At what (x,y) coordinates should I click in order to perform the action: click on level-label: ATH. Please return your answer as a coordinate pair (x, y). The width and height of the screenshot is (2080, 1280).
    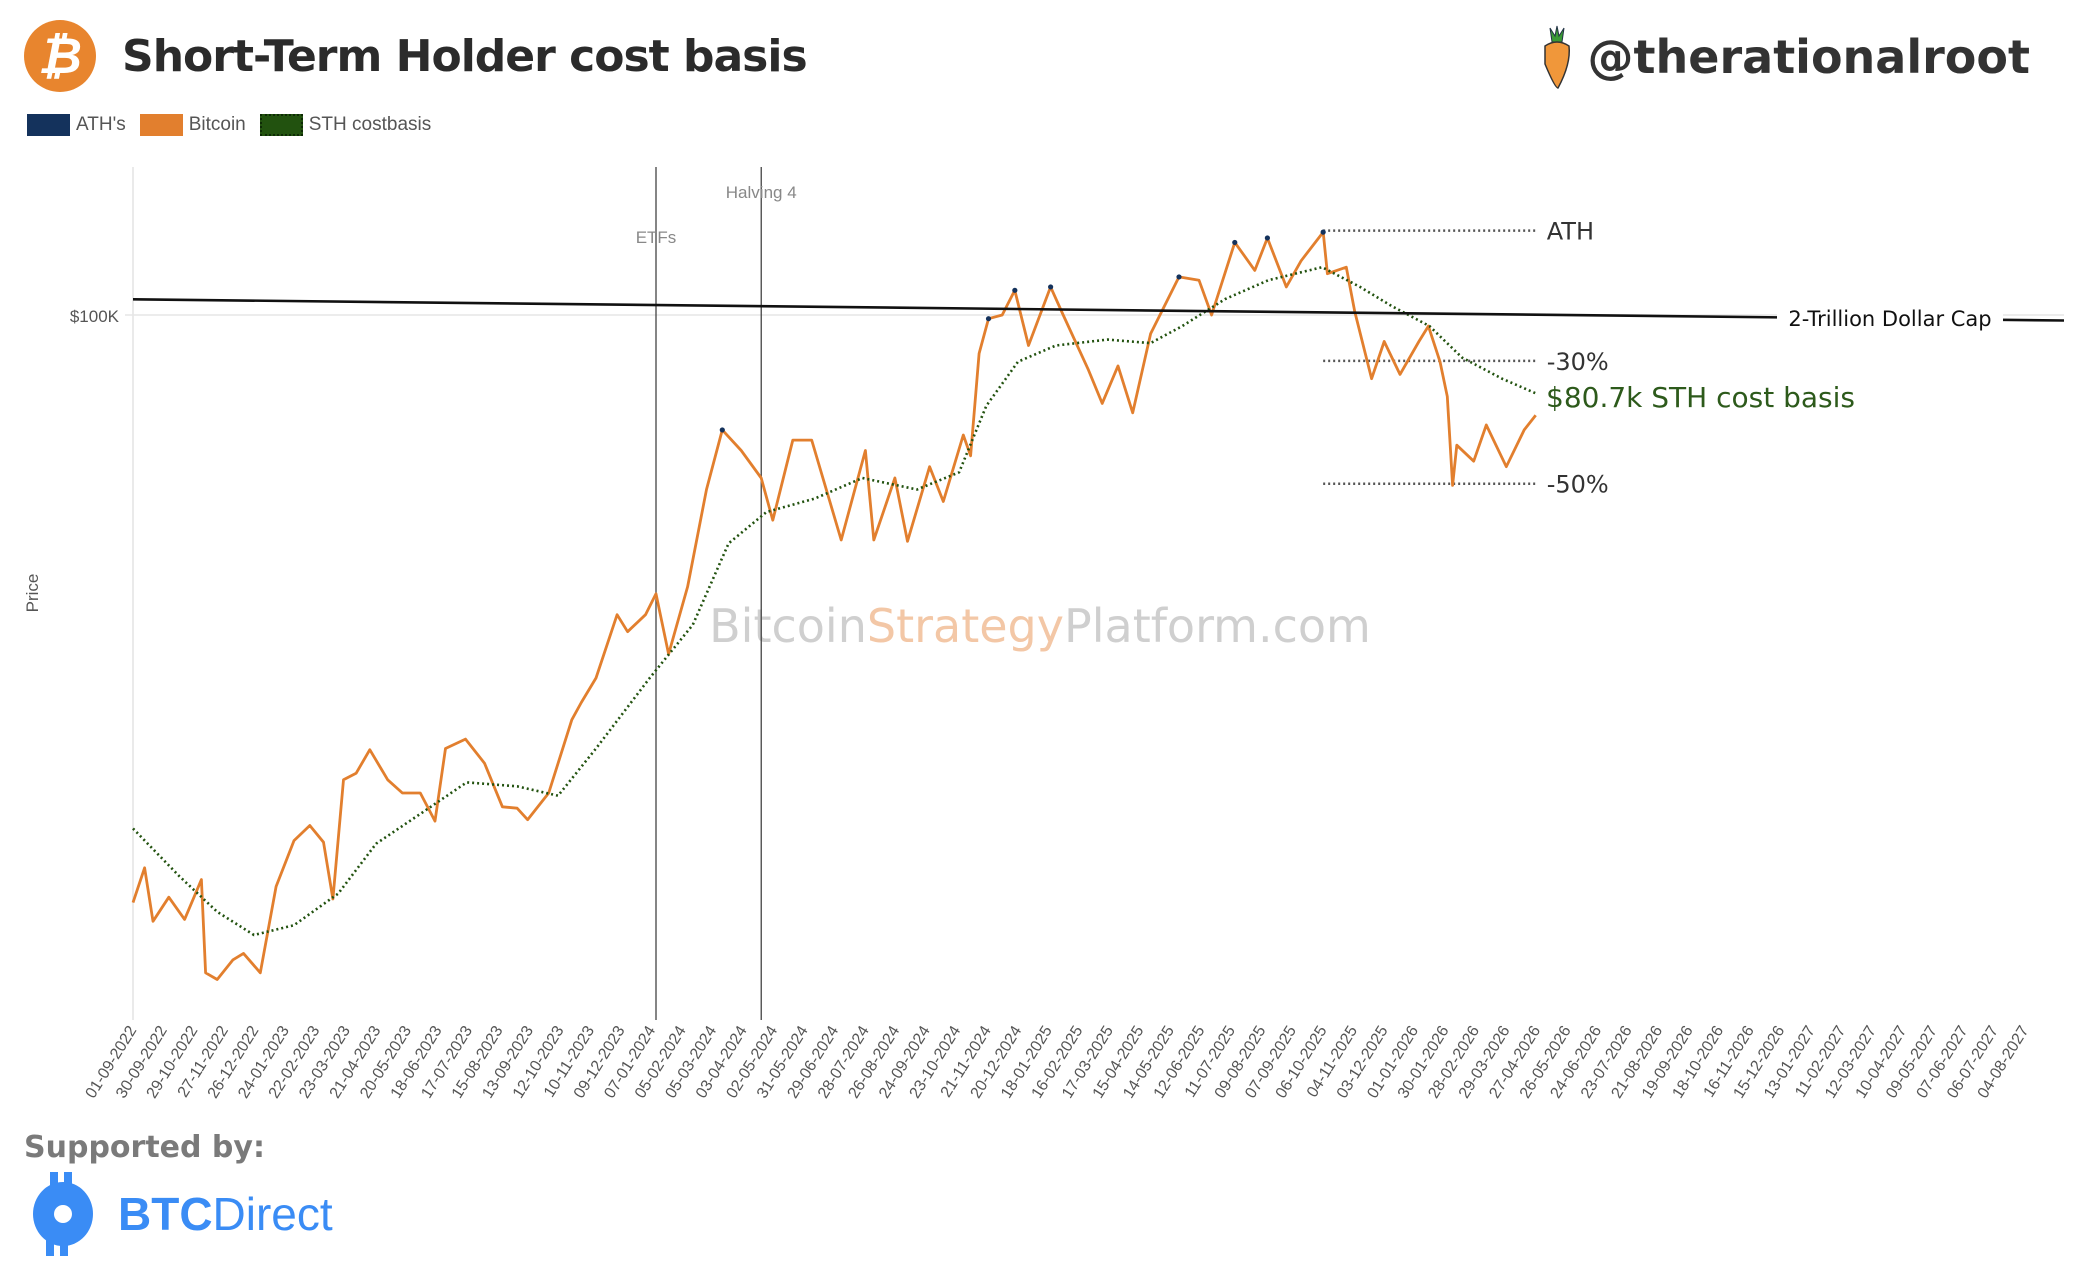
    Looking at the image, I should click on (1570, 232).